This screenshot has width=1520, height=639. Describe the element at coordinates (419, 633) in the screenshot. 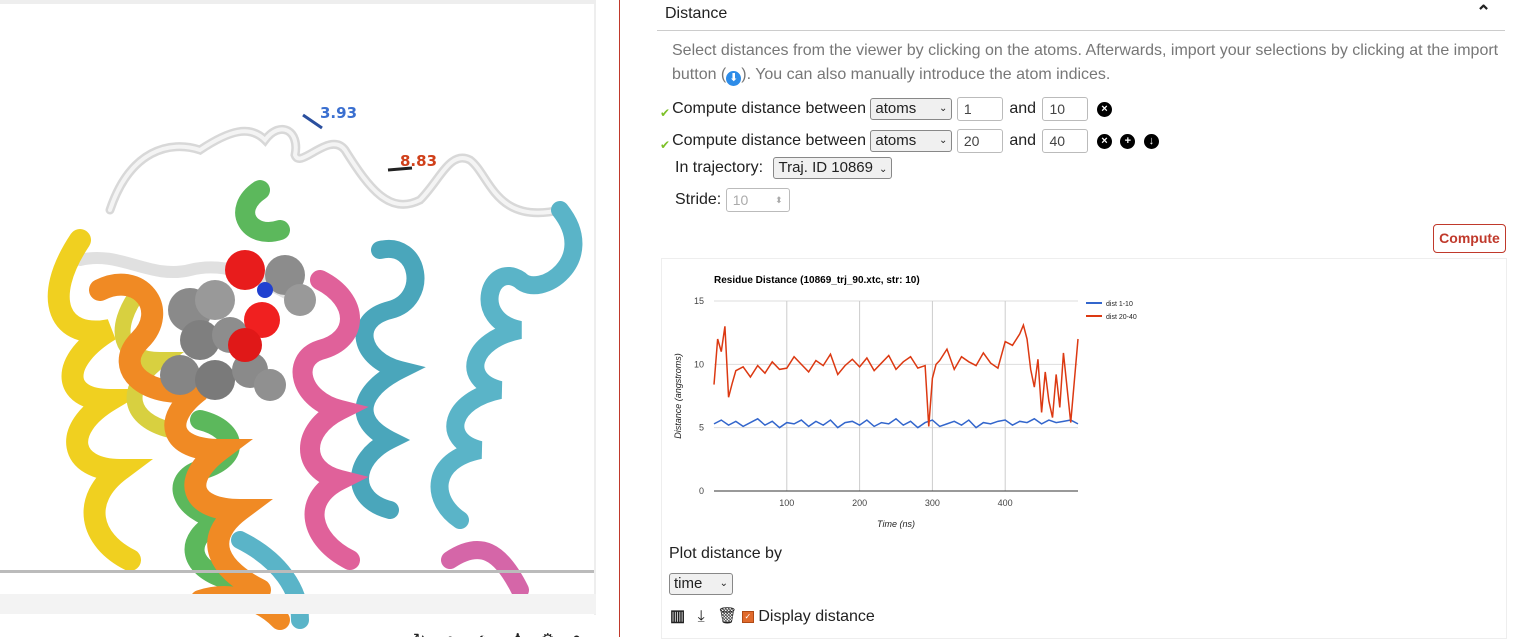

I see `refresh-icon: ↻` at that location.